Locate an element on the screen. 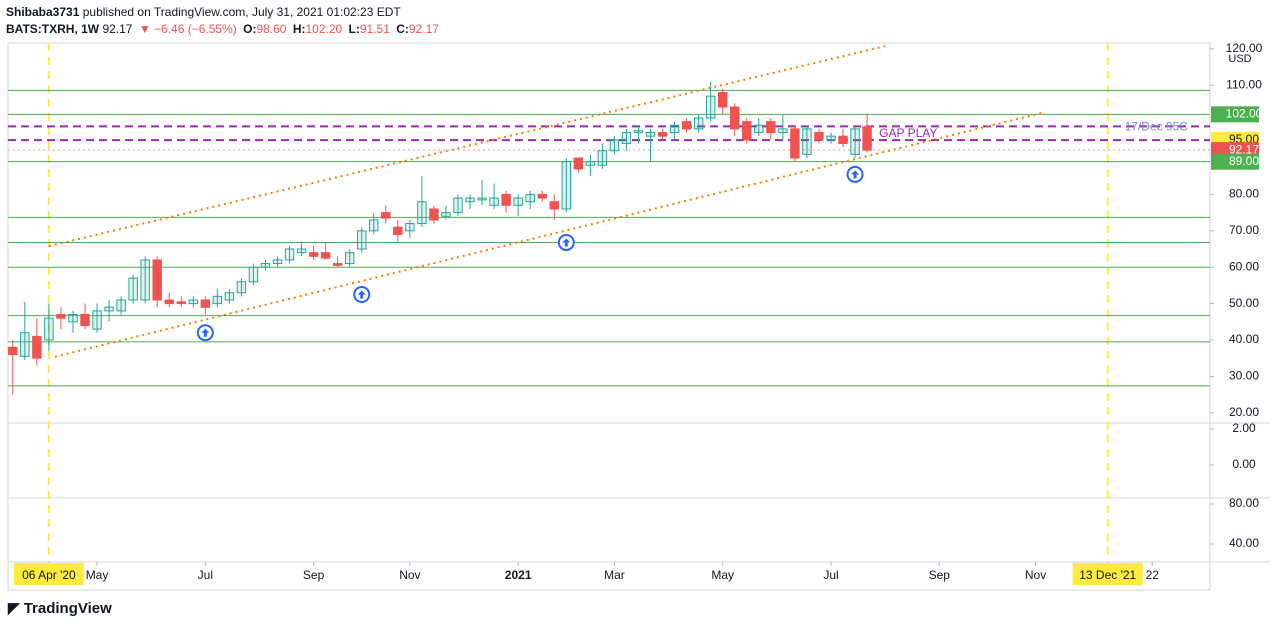 The height and width of the screenshot is (627, 1274). x-tick-label: 22 is located at coordinates (1153, 575).